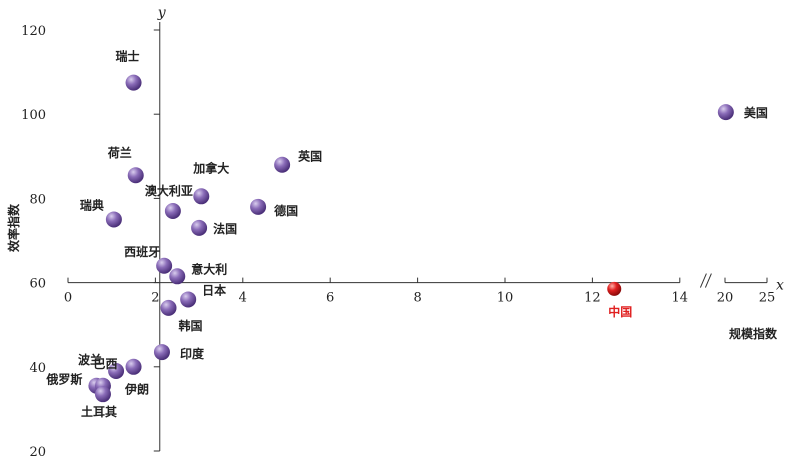 The height and width of the screenshot is (460, 789). I want to click on x-tick-label: 10, so click(505, 298).